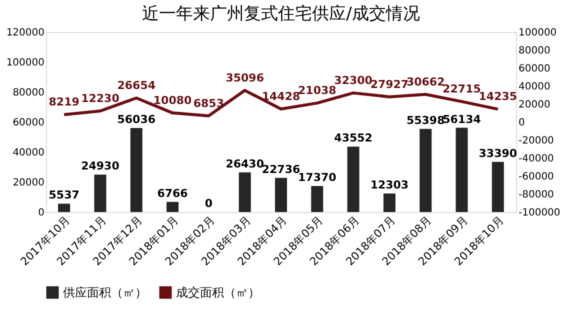 This screenshot has height=336, width=576. Describe the element at coordinates (28, 153) in the screenshot. I see `y-tick-label: 40000` at that location.